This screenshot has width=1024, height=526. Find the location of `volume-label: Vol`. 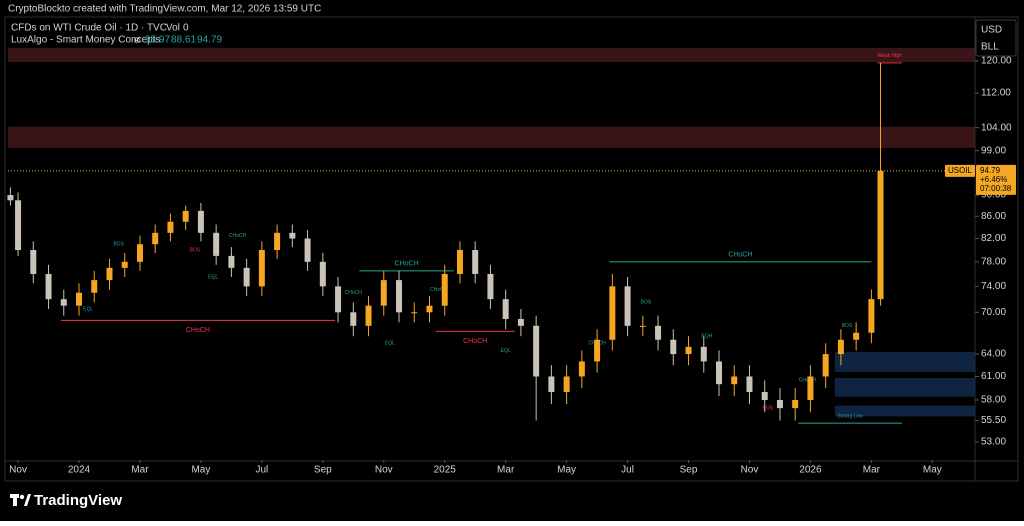

volume-label: Vol is located at coordinates (173, 28).